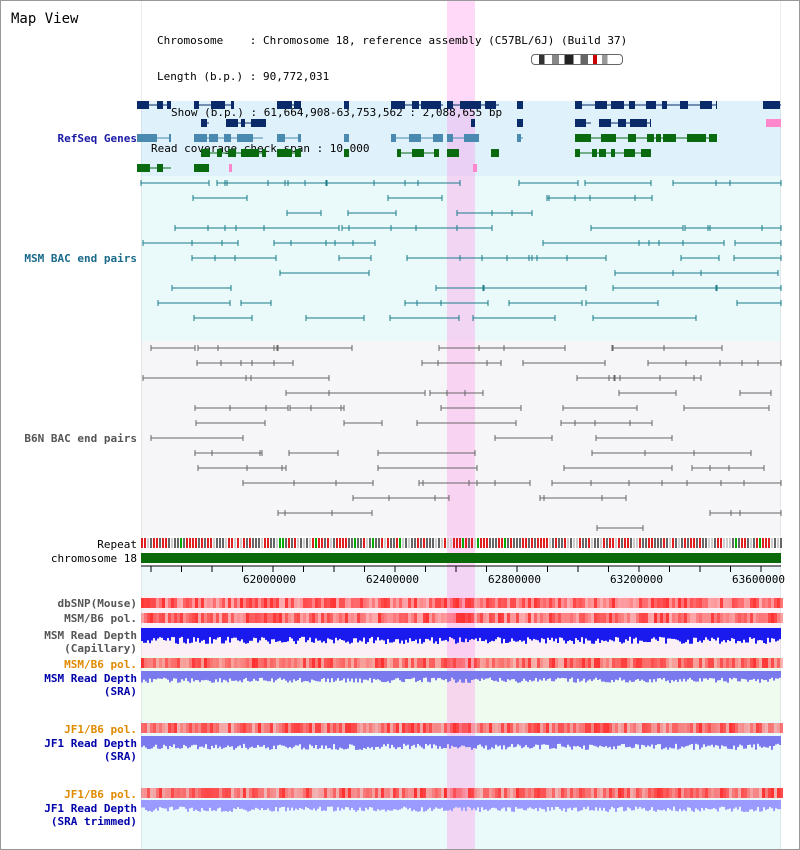  Describe the element at coordinates (461, 425) in the screenshot. I see `selection-highlight` at that location.